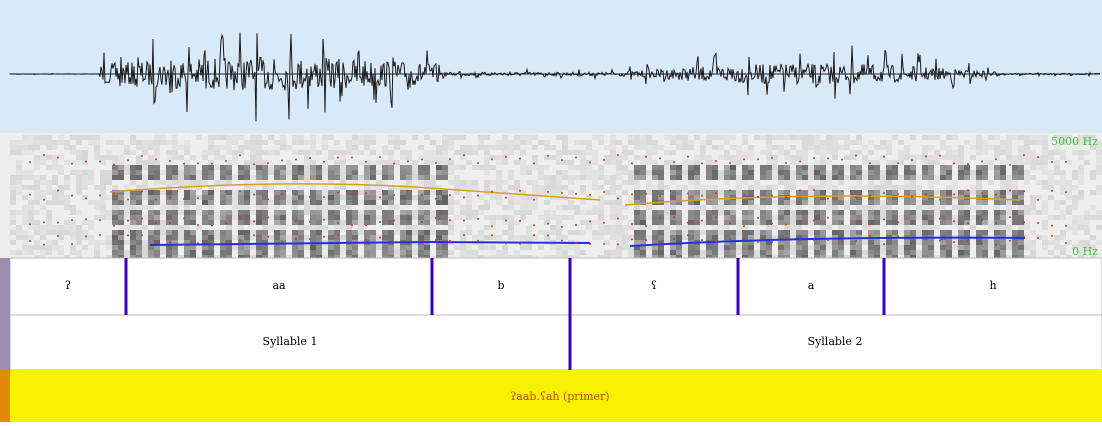 Image resolution: width=1102 pixels, height=426 pixels. What do you see at coordinates (835, 341) in the screenshot?
I see `syllable-label: Syllable 2` at bounding box center [835, 341].